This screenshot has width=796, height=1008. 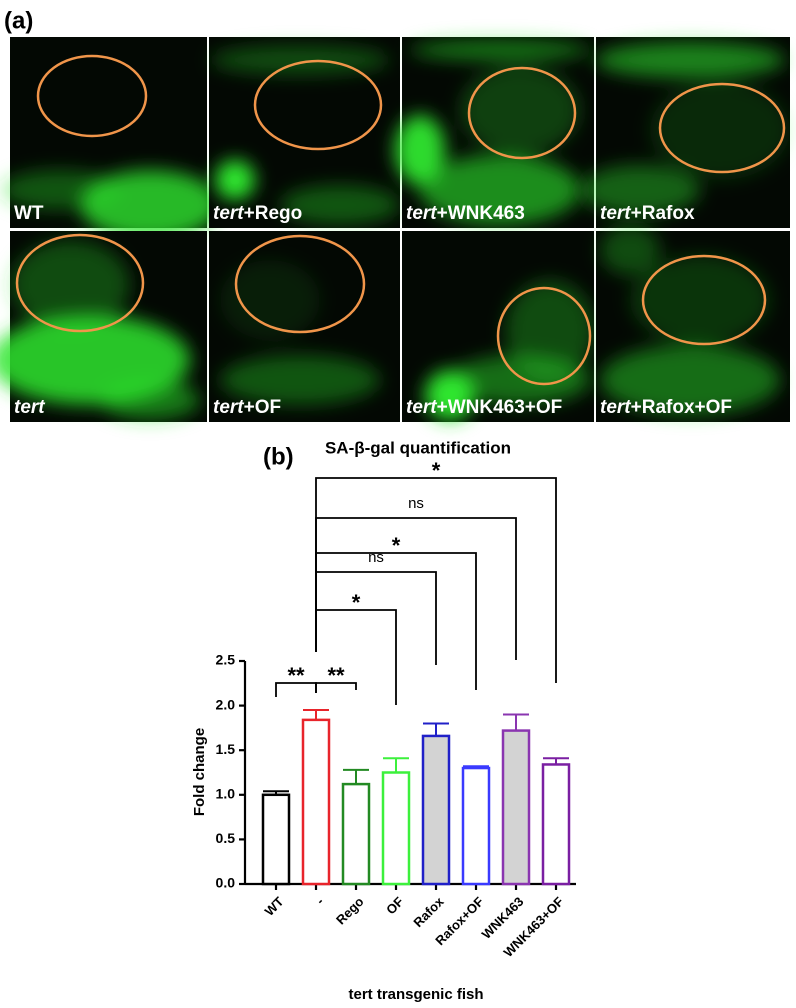 I want to click on x-axis-label: tert transgenic fish, so click(x=415, y=994).